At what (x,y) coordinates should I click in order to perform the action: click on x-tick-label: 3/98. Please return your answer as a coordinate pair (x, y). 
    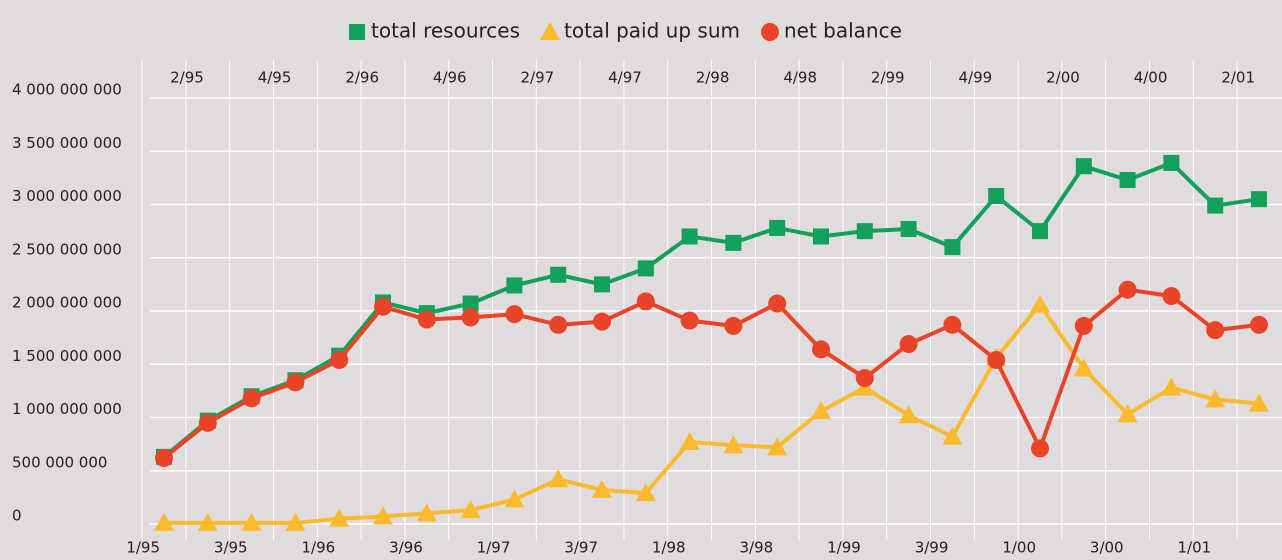
    Looking at the image, I should click on (757, 548).